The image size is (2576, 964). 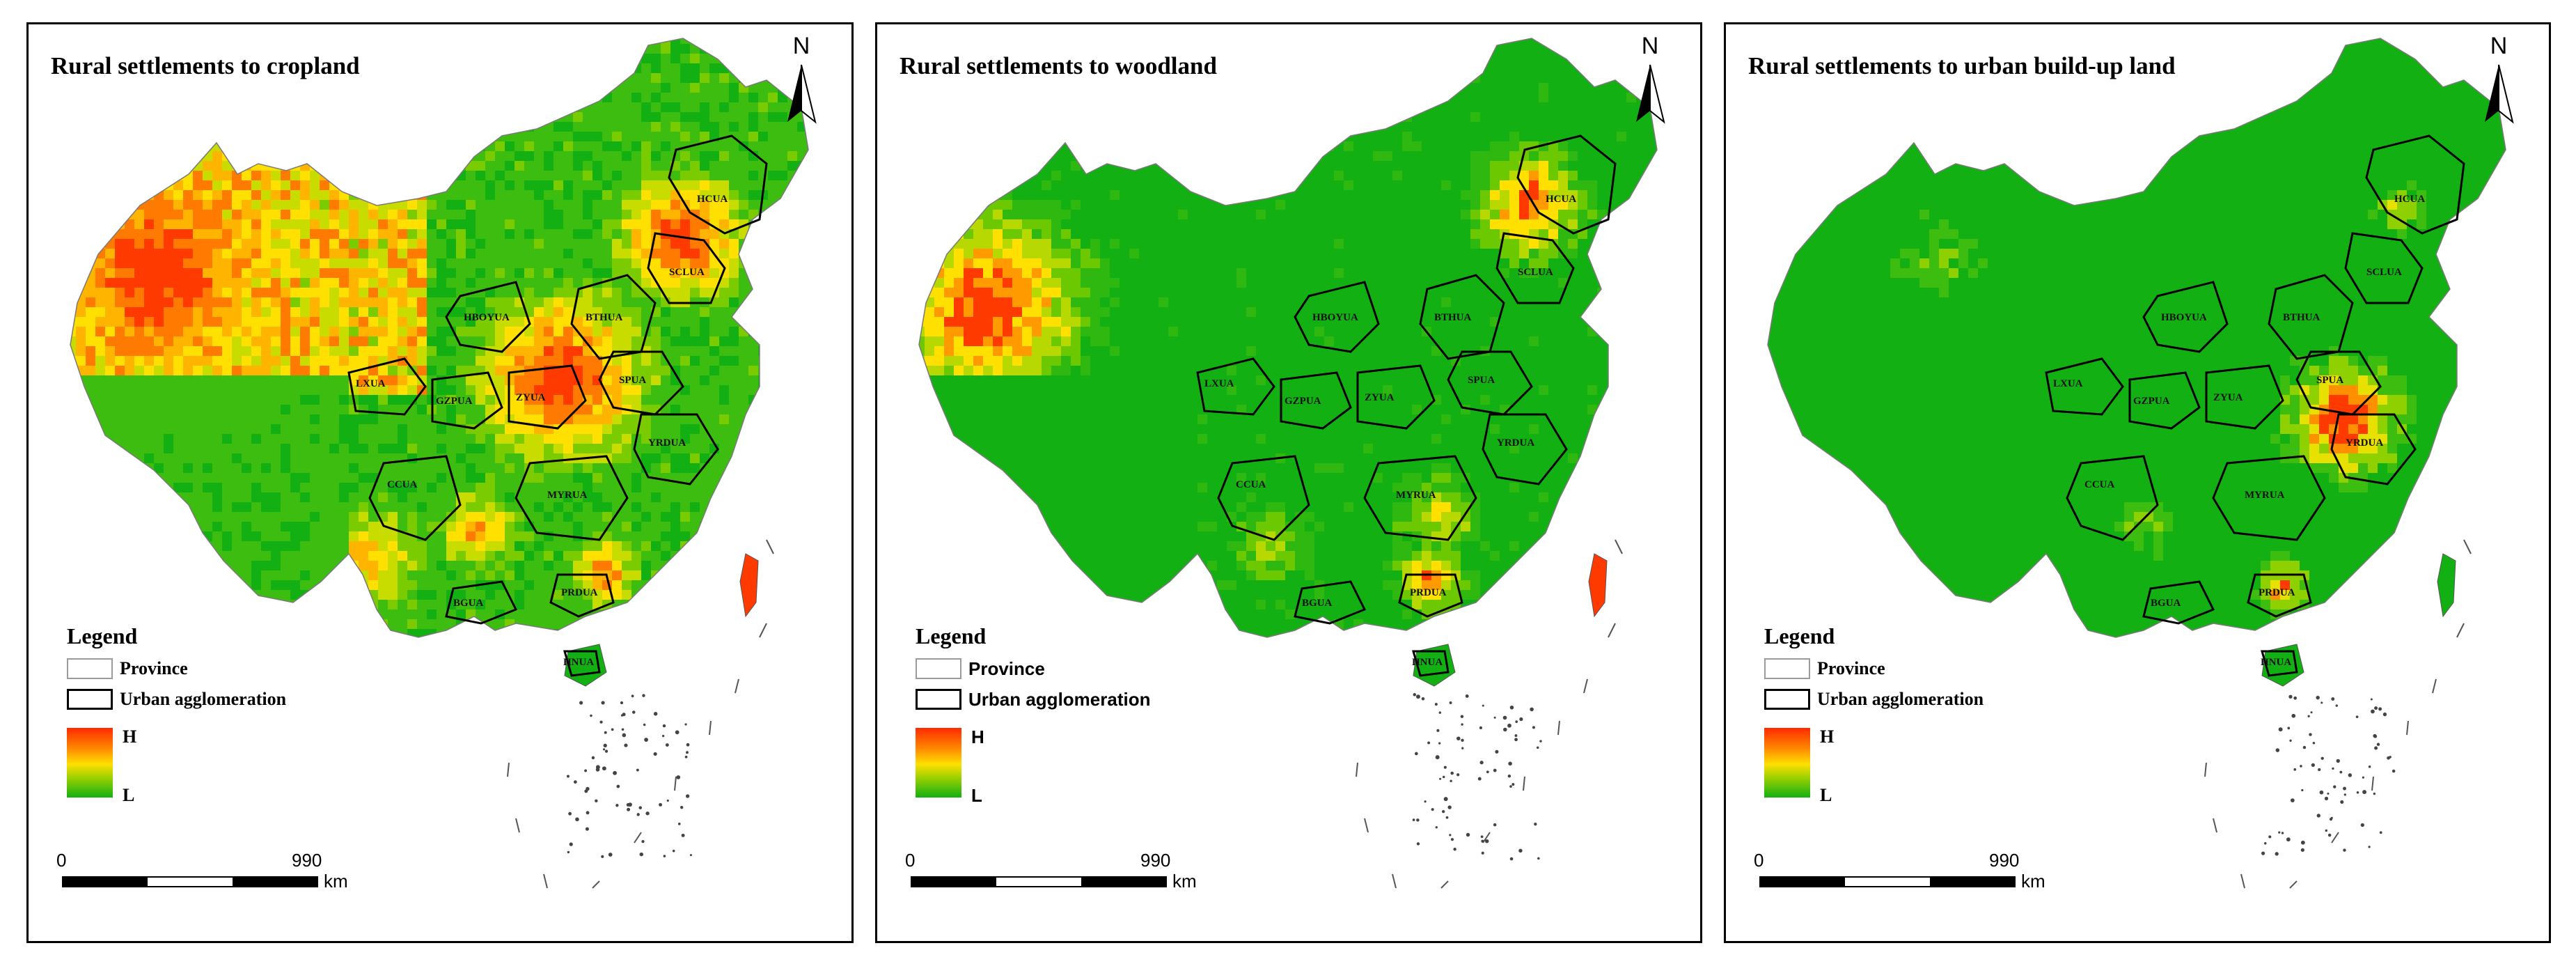 I want to click on urban-agglomeration-boundary-hnua, so click(x=1431, y=663).